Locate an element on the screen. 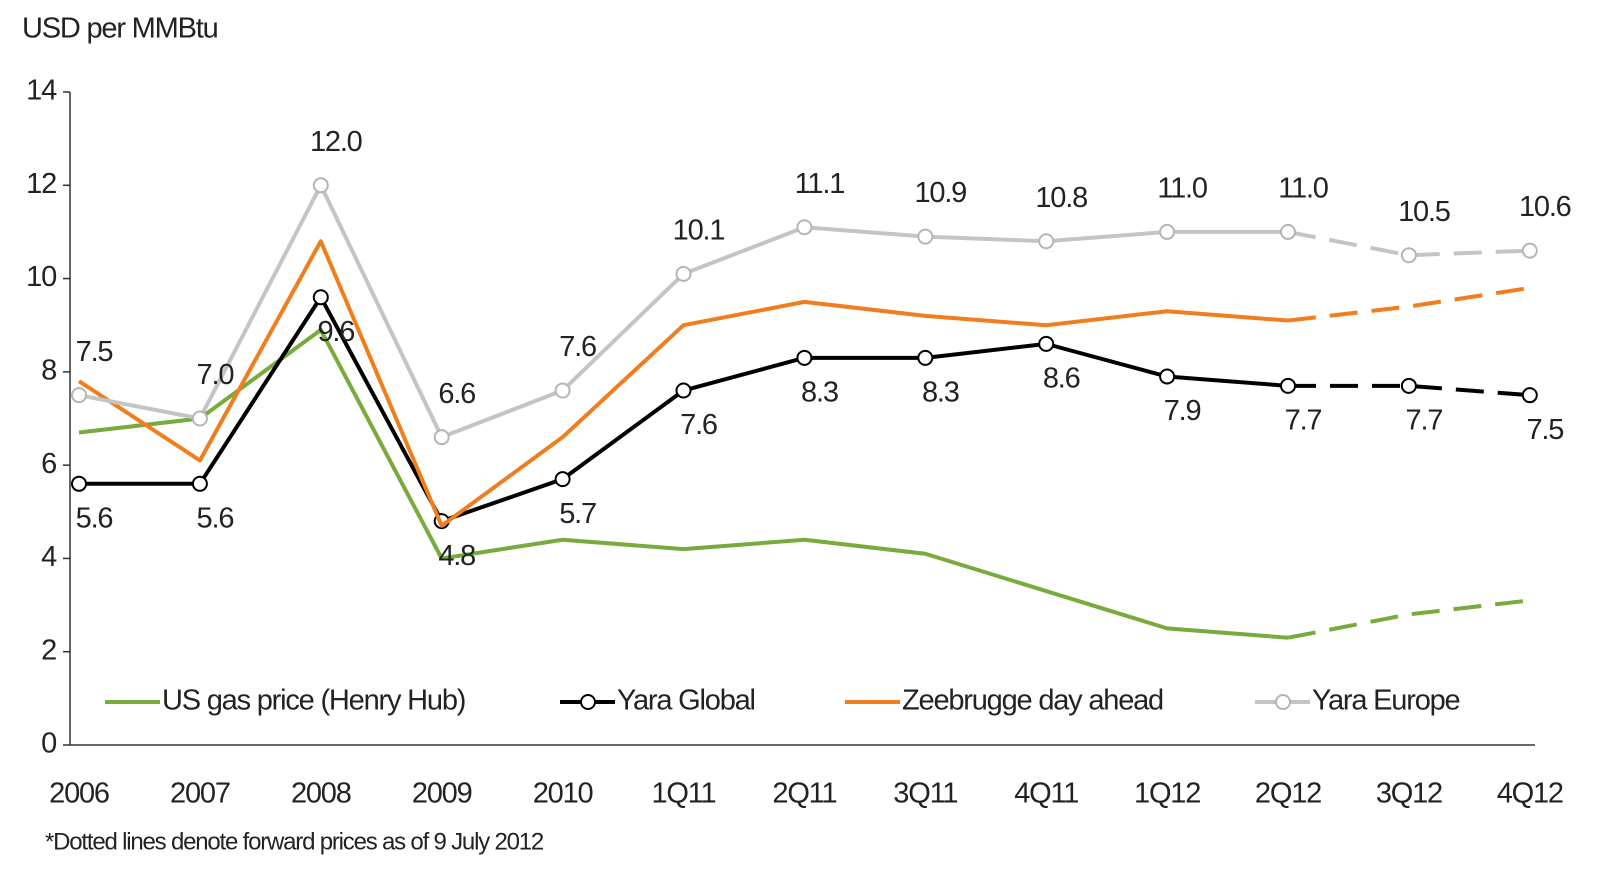 This screenshot has height=886, width=1619. y-tick-label: 14 is located at coordinates (41, 91).